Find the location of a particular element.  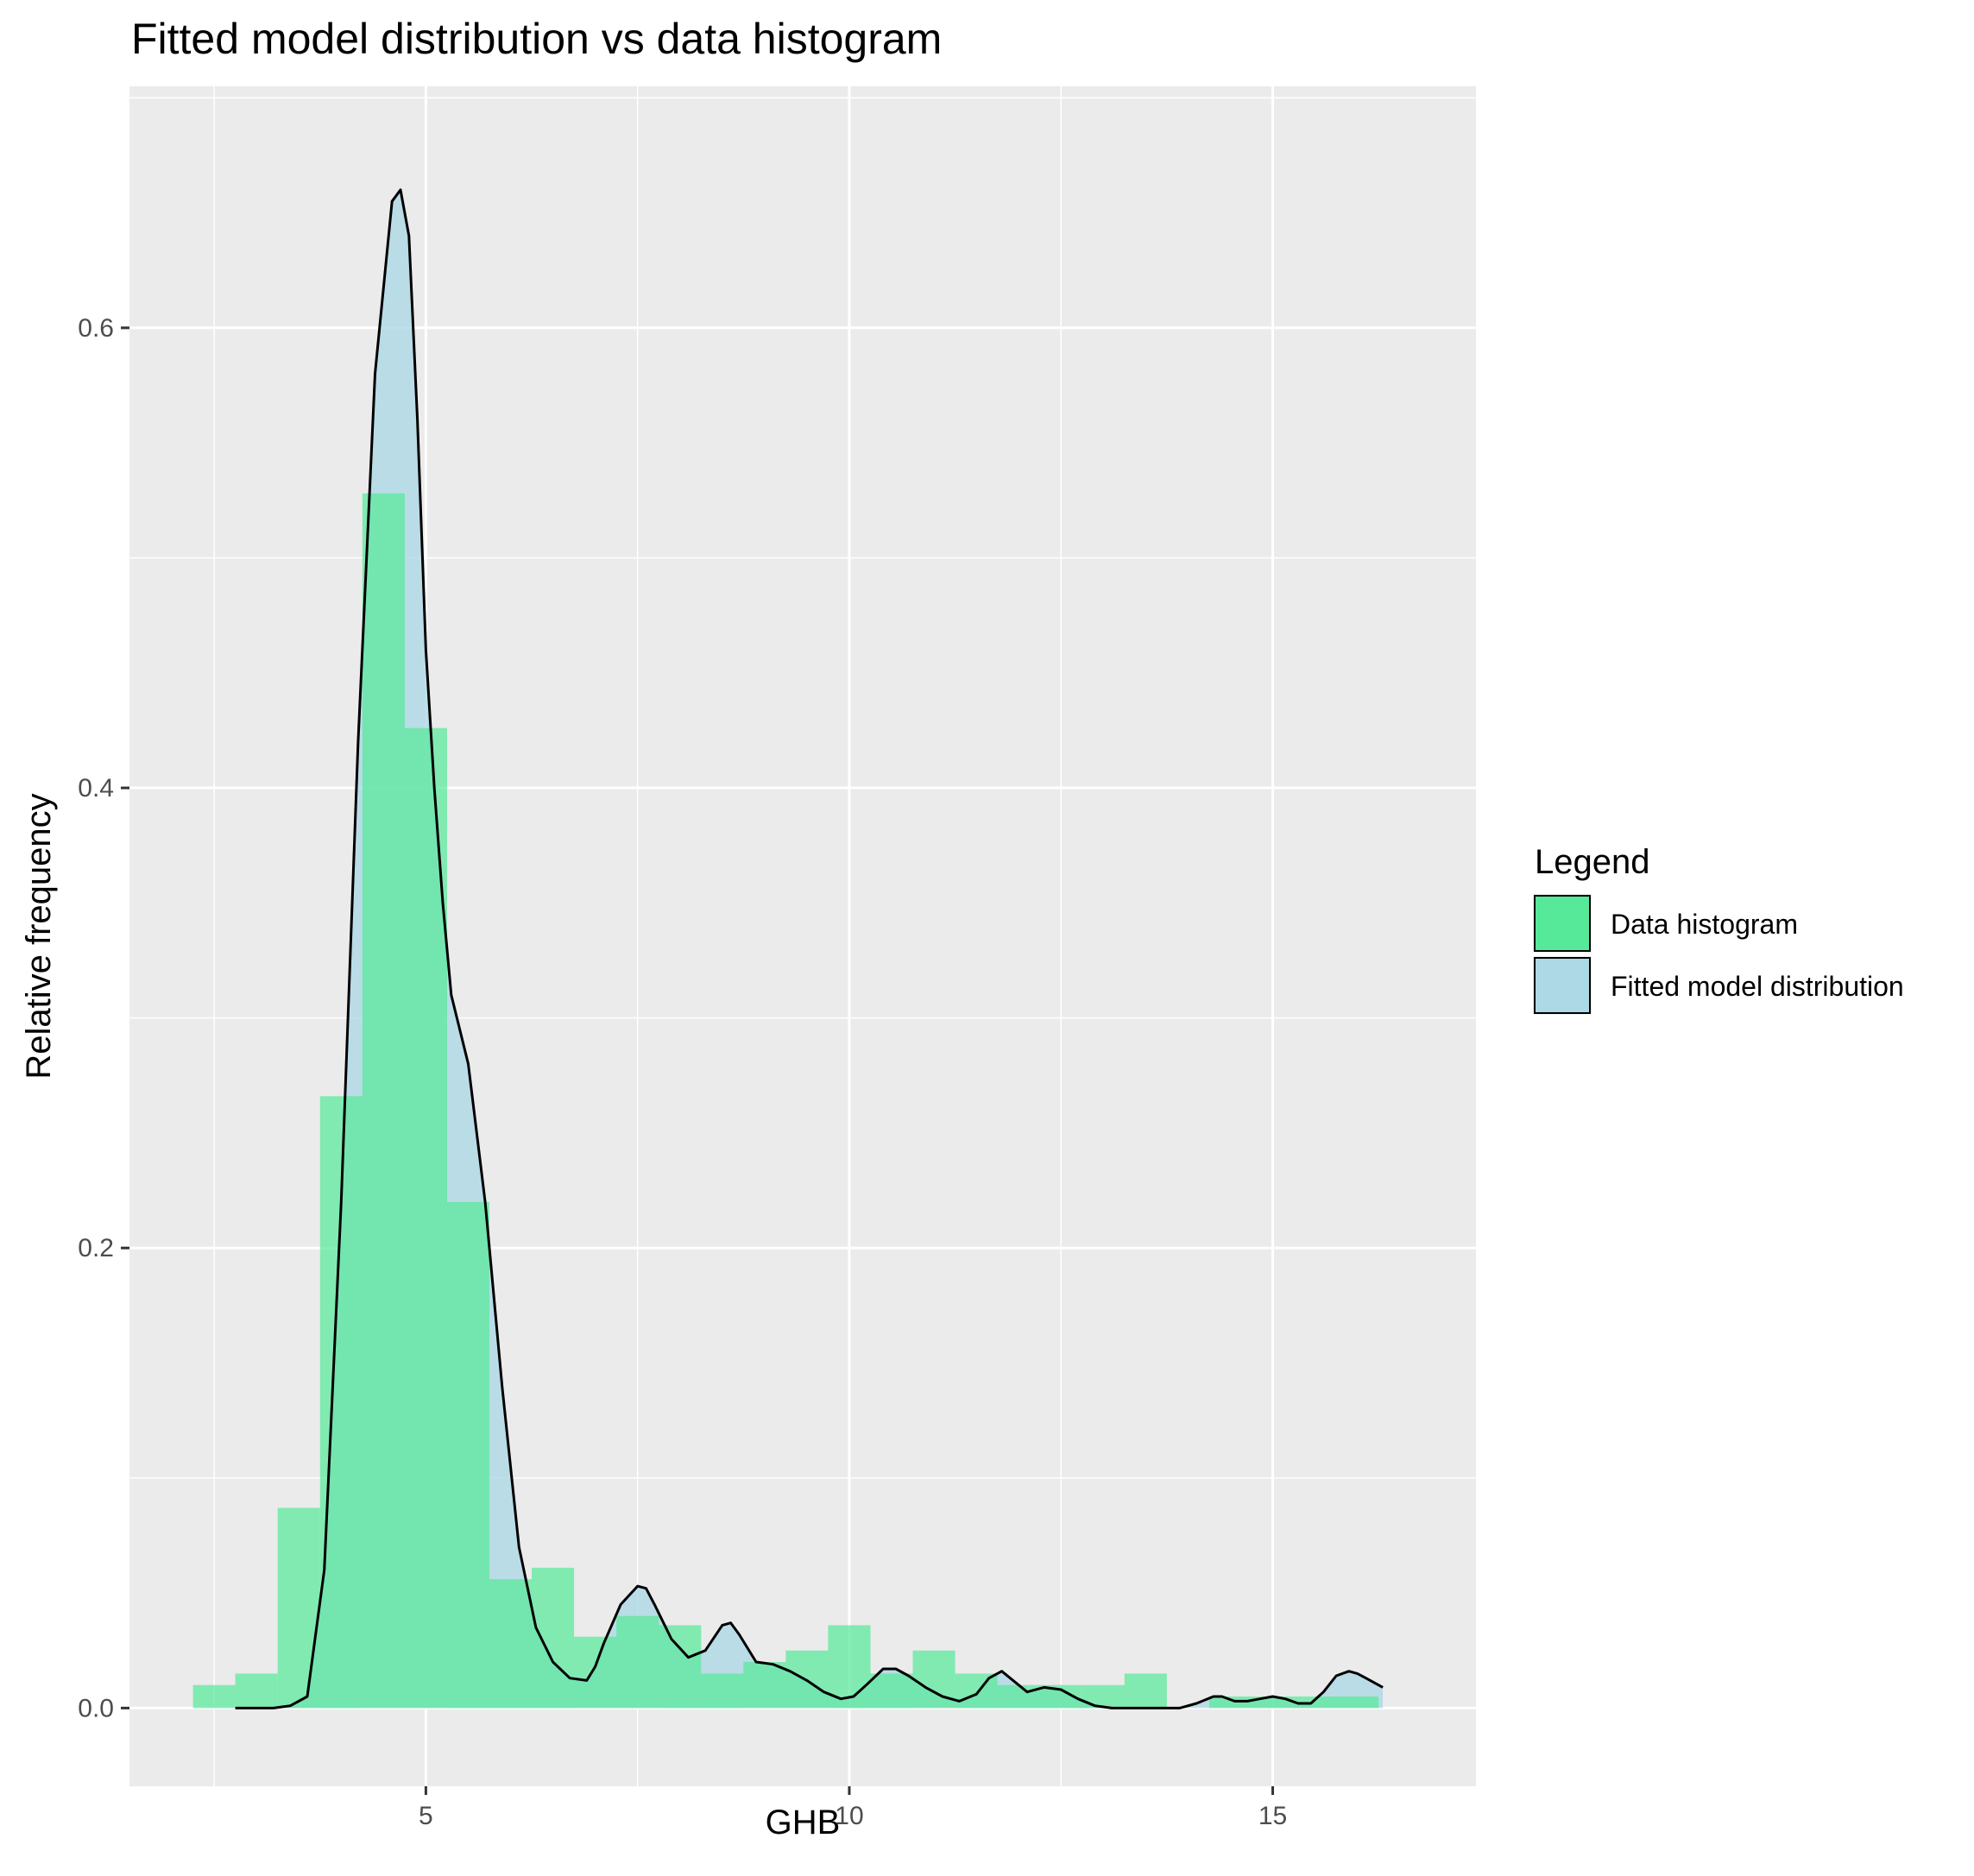

legend-title: Legend is located at coordinates (1592, 862).